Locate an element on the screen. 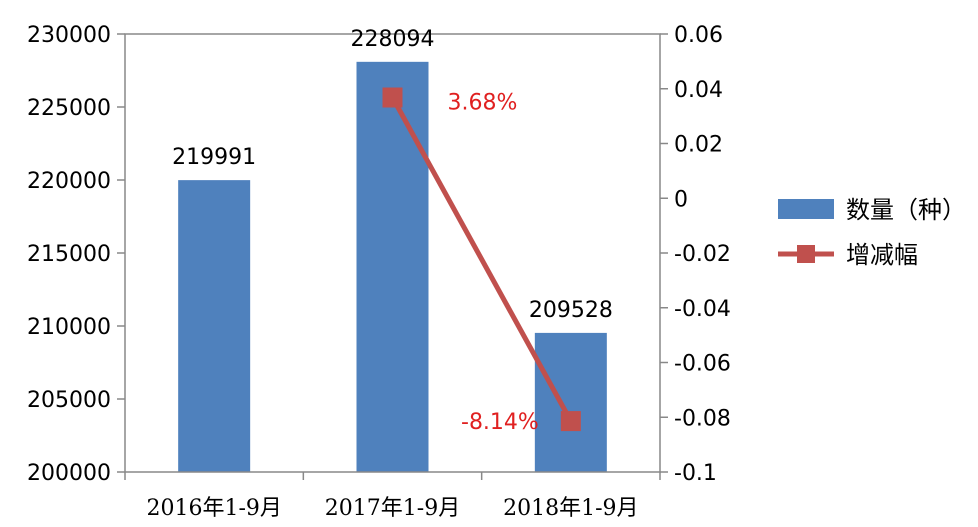 The height and width of the screenshot is (527, 978). line-series is located at coordinates (482, 259).